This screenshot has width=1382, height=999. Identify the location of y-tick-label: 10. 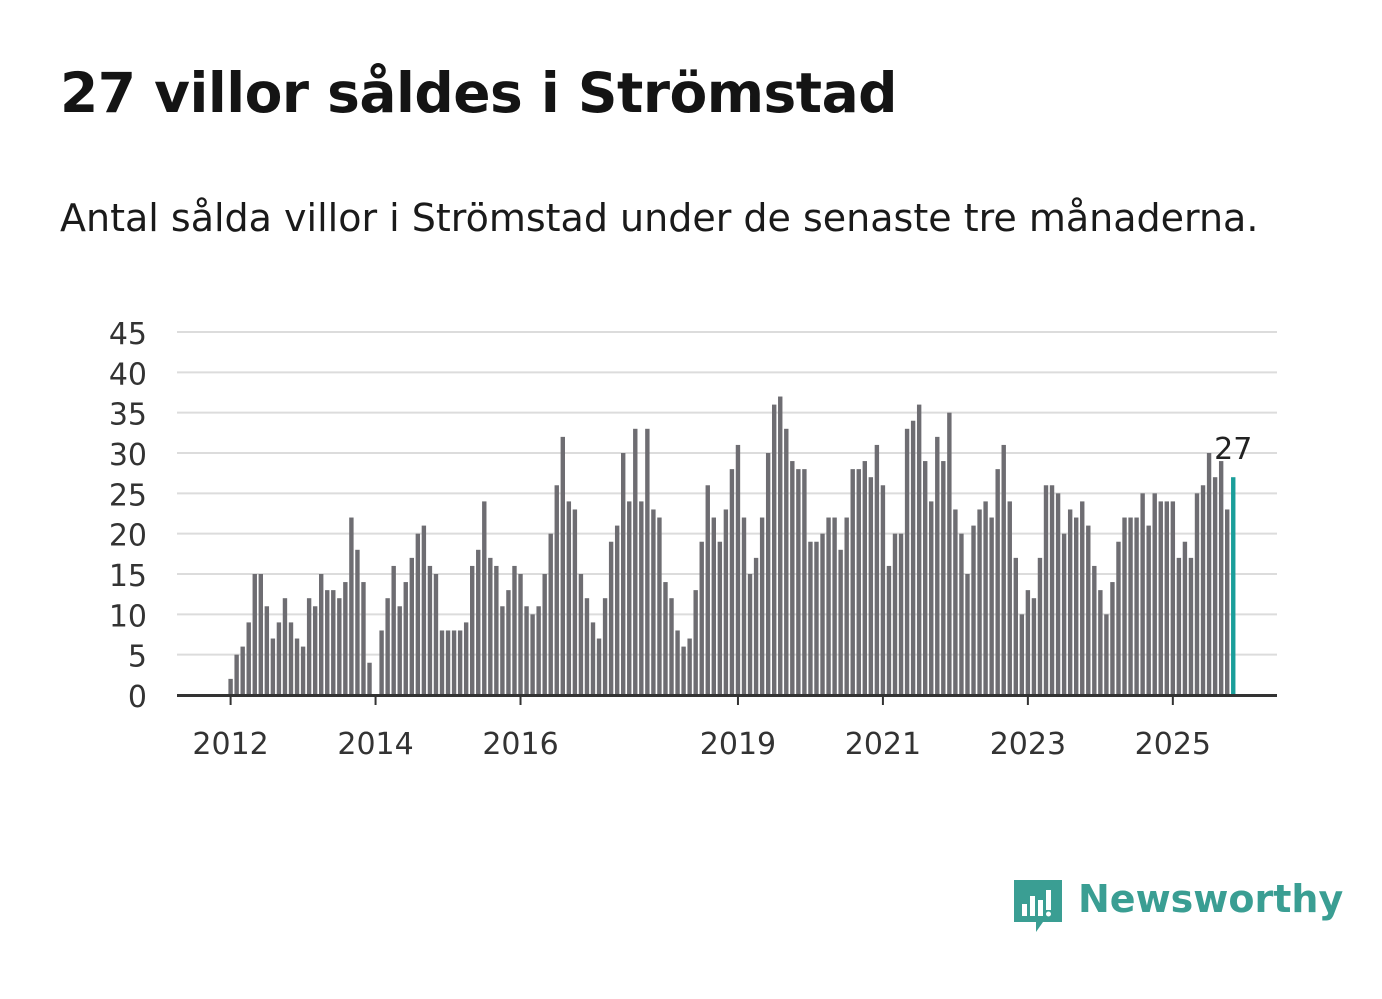
(128, 616).